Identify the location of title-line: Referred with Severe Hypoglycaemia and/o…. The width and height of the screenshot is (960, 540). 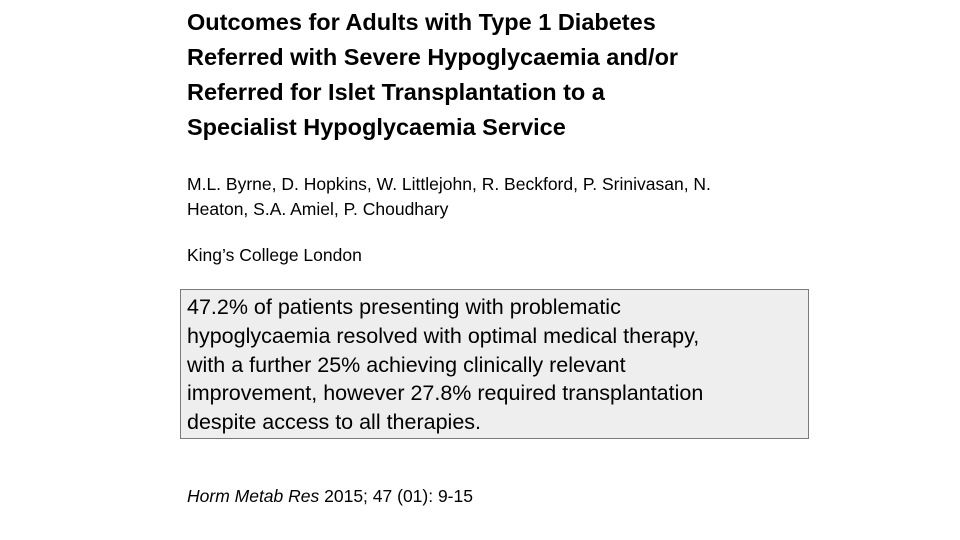
(433, 57).